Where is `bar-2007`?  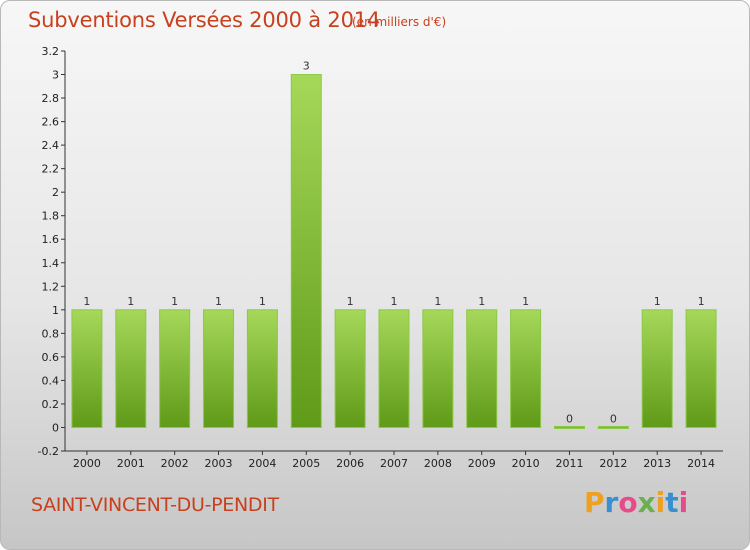 bar-2007 is located at coordinates (394, 368).